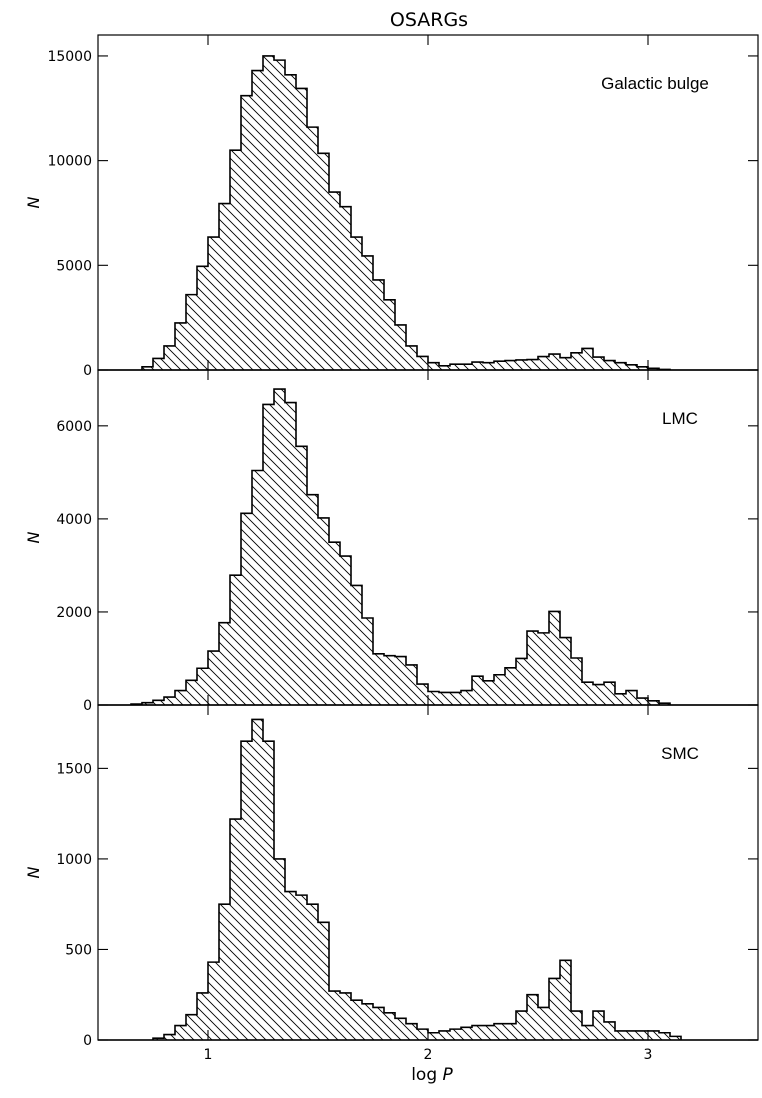  What do you see at coordinates (424, 1075) in the screenshot?
I see `x-axis-label-prefix: log` at bounding box center [424, 1075].